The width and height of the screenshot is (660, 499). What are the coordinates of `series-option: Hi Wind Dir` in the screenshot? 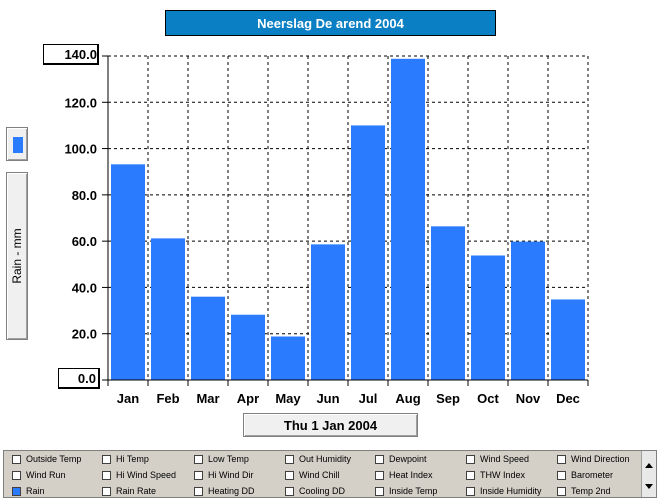 It's located at (224, 475).